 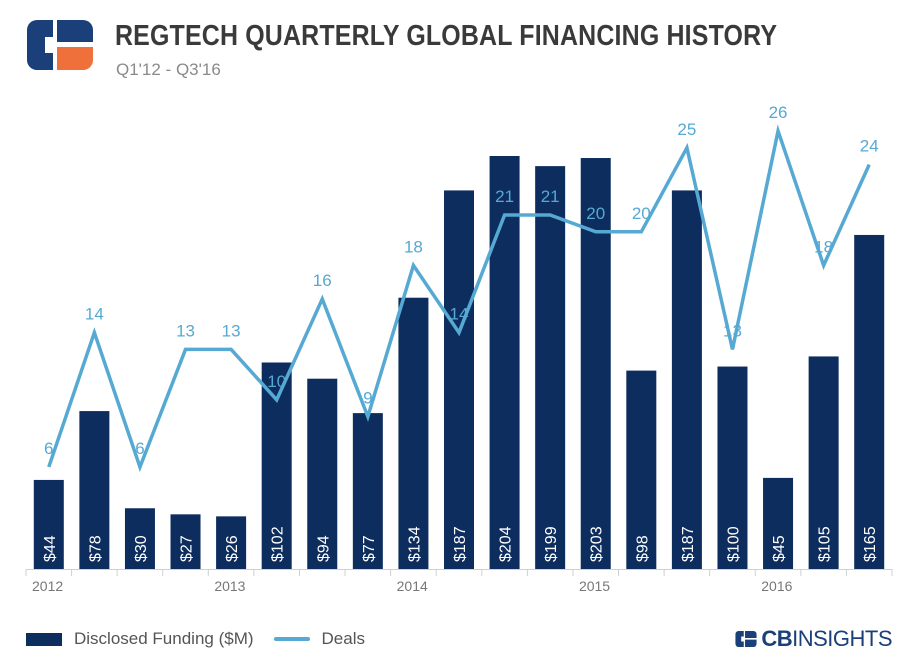 I want to click on legend: Disclosed Funding ($M) Deals, so click(x=195, y=639).